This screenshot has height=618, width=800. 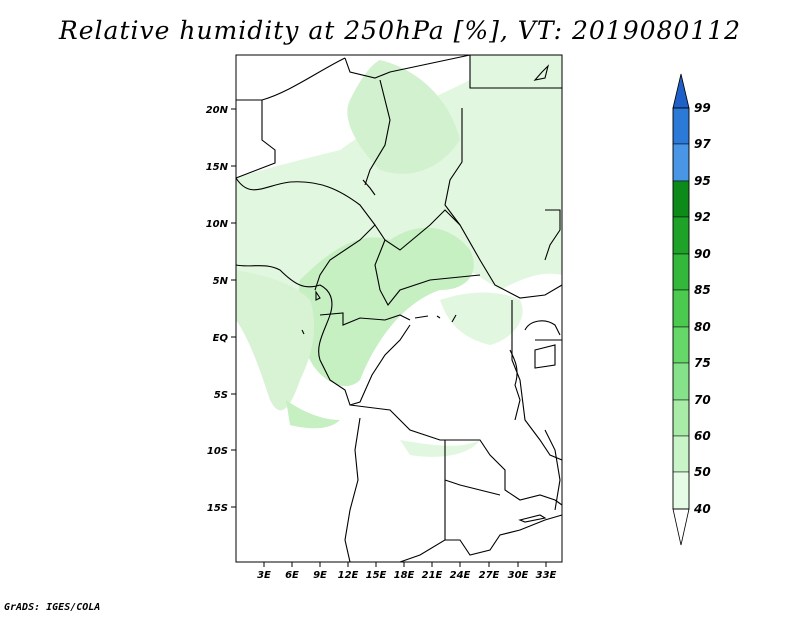 I want to click on longitude-axis: 3E 6E 9E 12E 15E 18E 21E 24E 27E 30E 33E, so click(x=407, y=571).